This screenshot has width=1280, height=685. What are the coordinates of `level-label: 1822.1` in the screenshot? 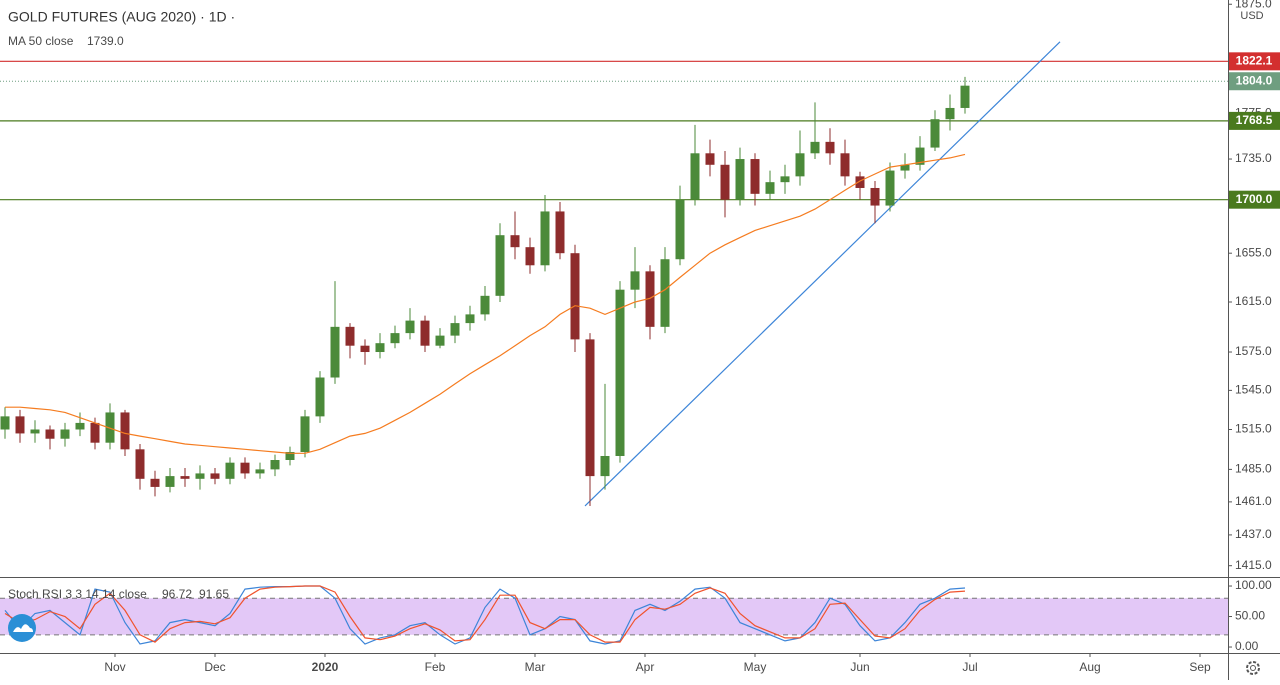 It's located at (1254, 61).